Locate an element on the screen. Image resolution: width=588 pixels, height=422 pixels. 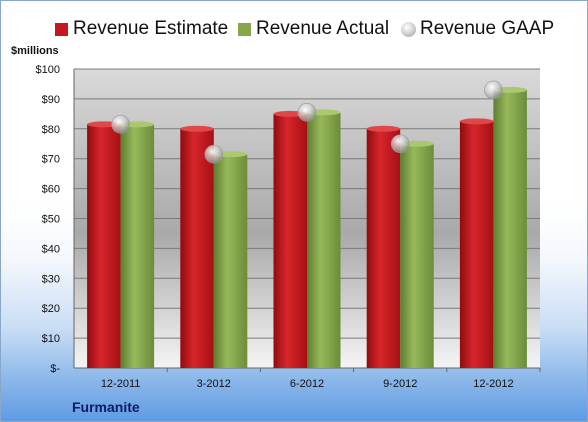
company-name: Furmanite is located at coordinates (106, 407).